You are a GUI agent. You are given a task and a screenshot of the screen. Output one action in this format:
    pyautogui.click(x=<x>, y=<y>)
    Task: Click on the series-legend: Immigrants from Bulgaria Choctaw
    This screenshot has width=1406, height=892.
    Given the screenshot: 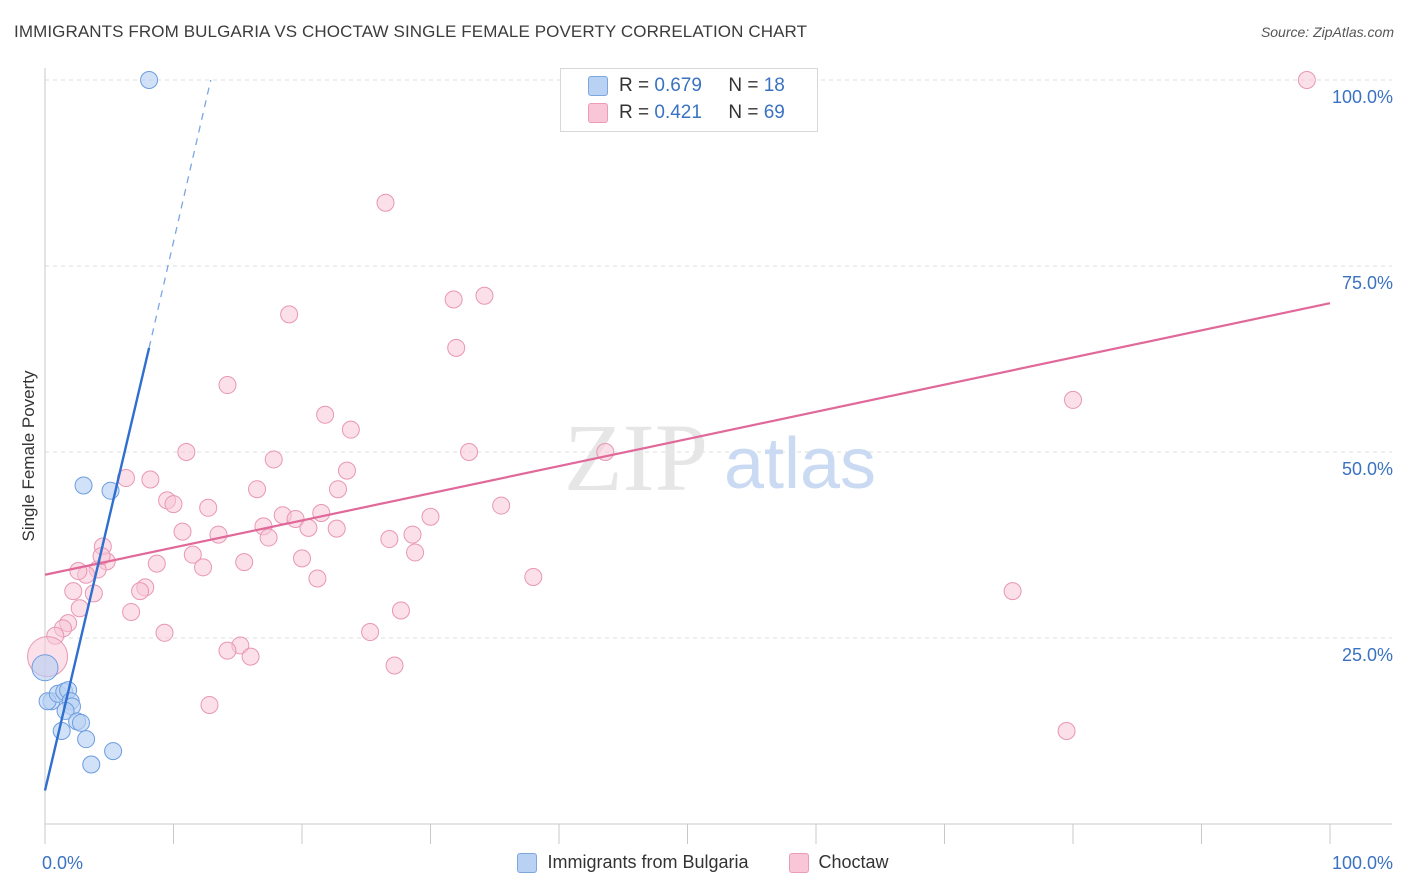 What is the action you would take?
    pyautogui.click(x=703, y=862)
    